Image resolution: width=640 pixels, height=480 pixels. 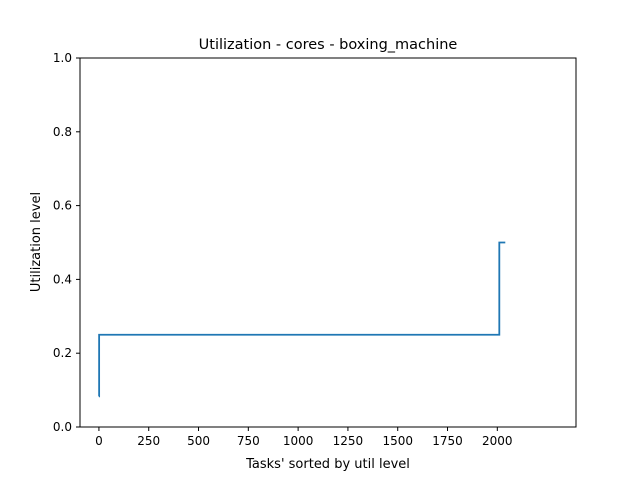 What do you see at coordinates (36, 242) in the screenshot?
I see `y-axis-label: Utilization level` at bounding box center [36, 242].